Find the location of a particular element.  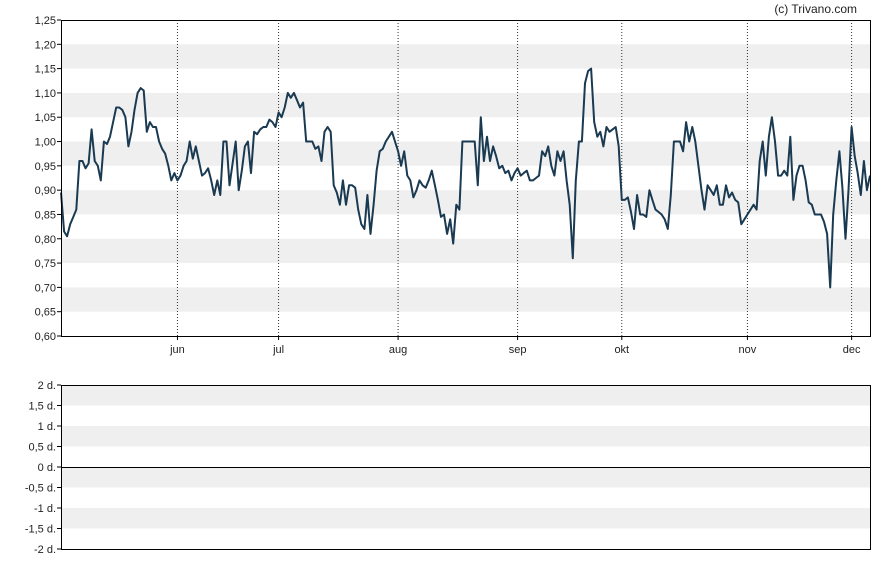

y-tick-label: 0,80 is located at coordinates (45, 240).